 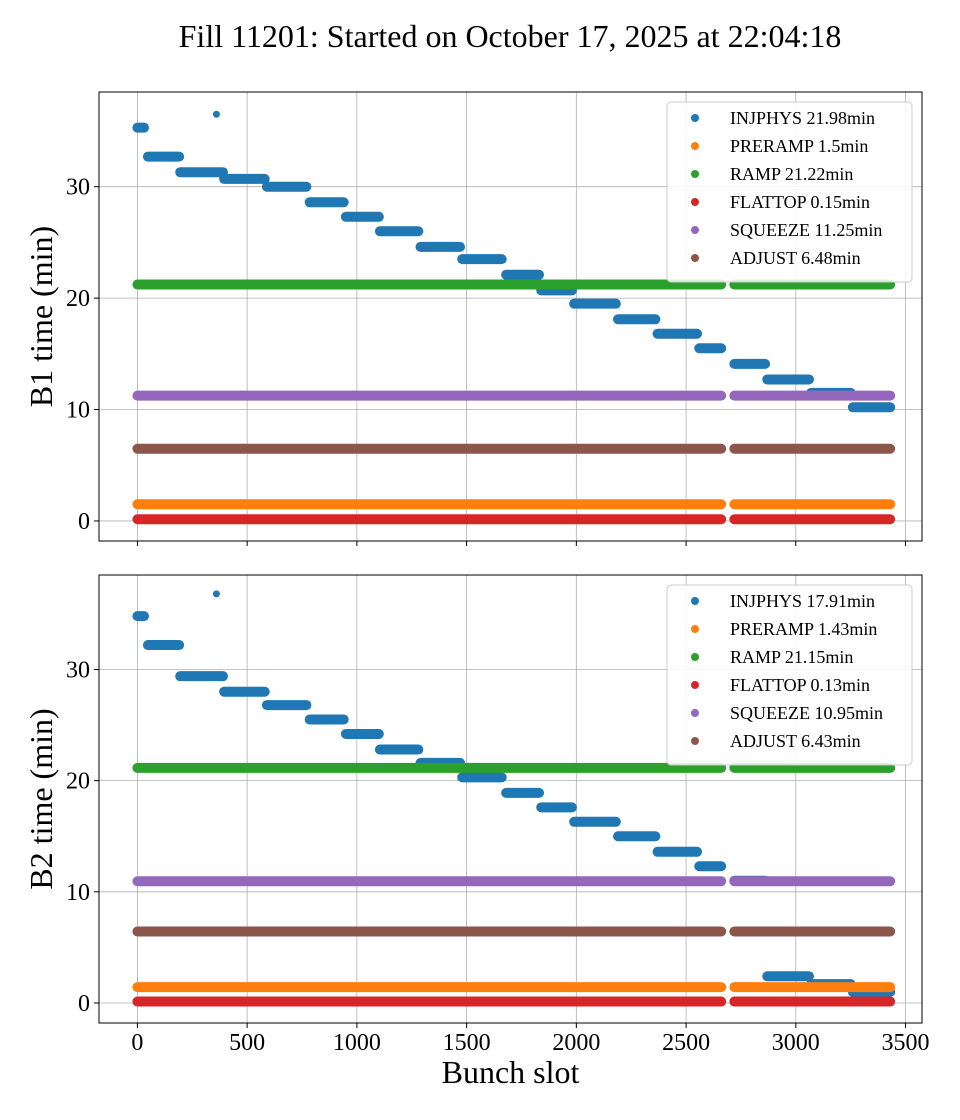 I want to click on x-tick-label: 2500, so click(x=686, y=1043).